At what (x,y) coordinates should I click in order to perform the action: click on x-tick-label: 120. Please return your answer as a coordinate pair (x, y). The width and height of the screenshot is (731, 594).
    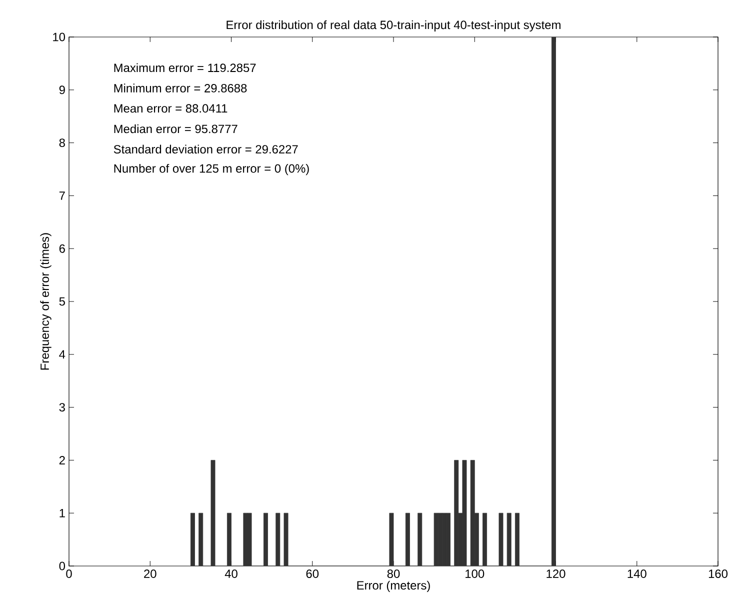
    Looking at the image, I should click on (556, 574).